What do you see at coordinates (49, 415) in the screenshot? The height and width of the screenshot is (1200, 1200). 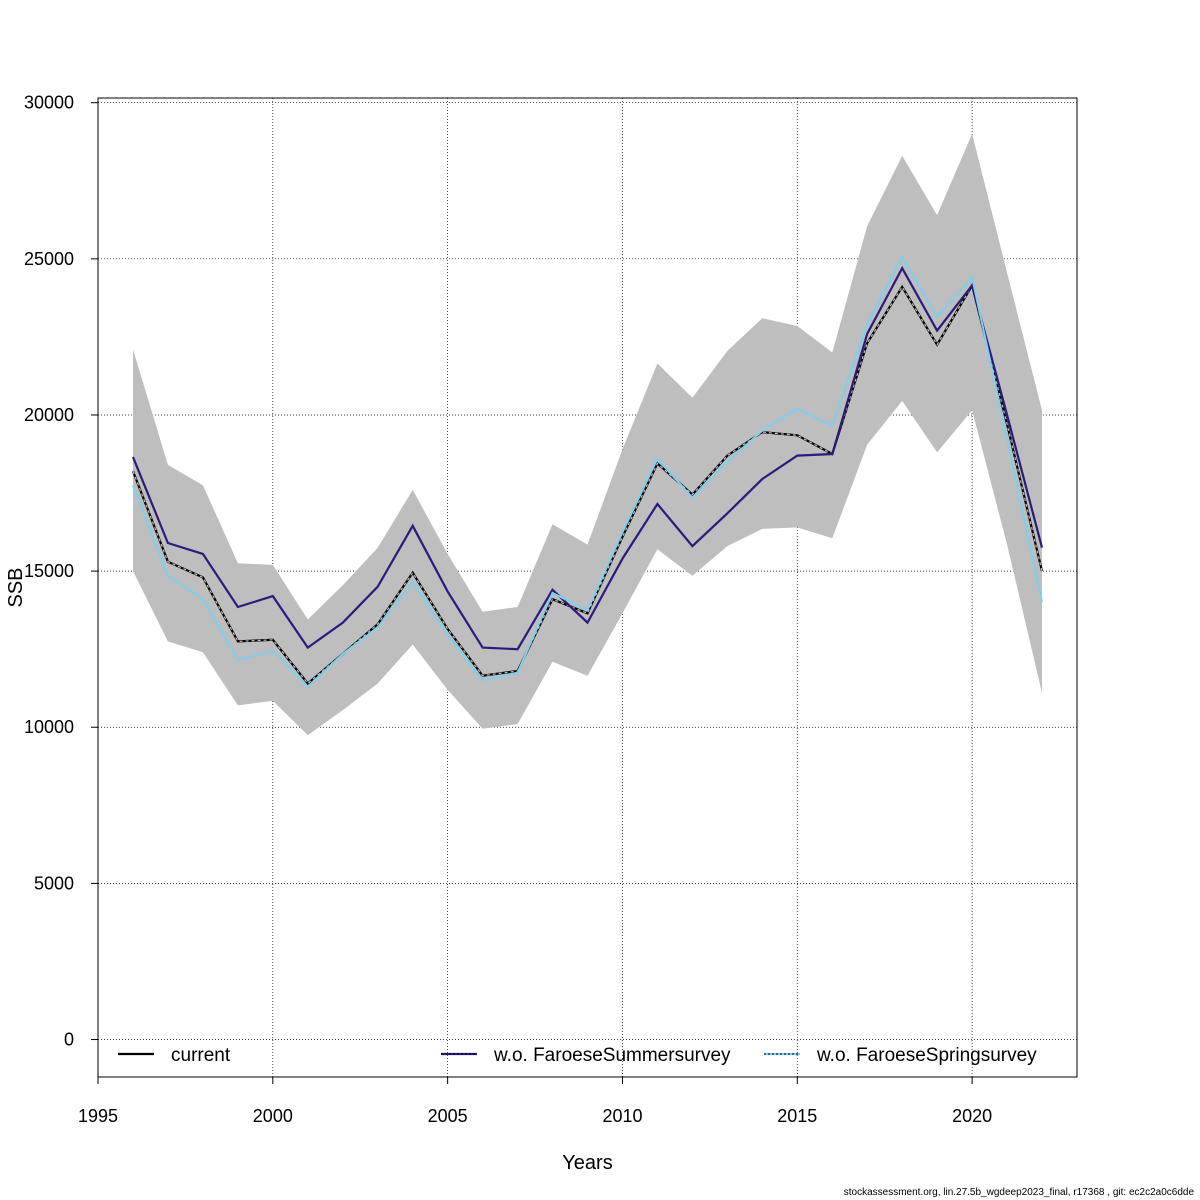 I see `y-tick-label: 20000` at bounding box center [49, 415].